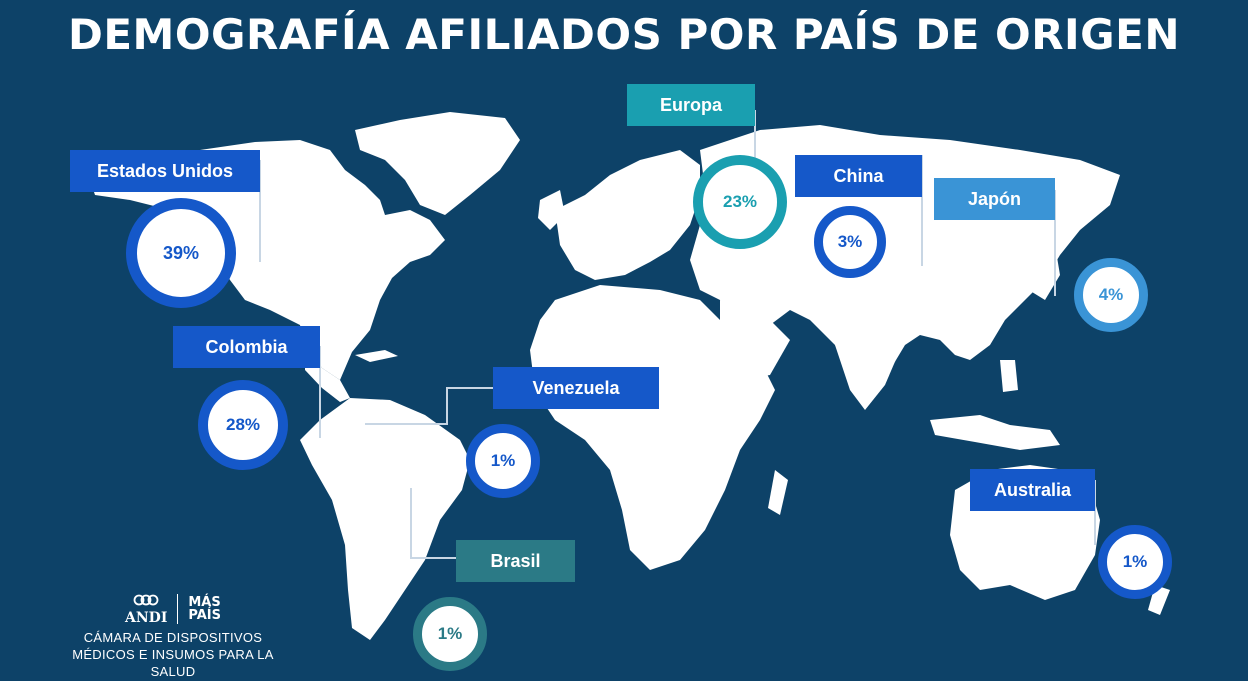 This screenshot has height=681, width=1248. I want to click on footer-line-1: CÁMARA DE DISPOSITIVOS, so click(173, 637).